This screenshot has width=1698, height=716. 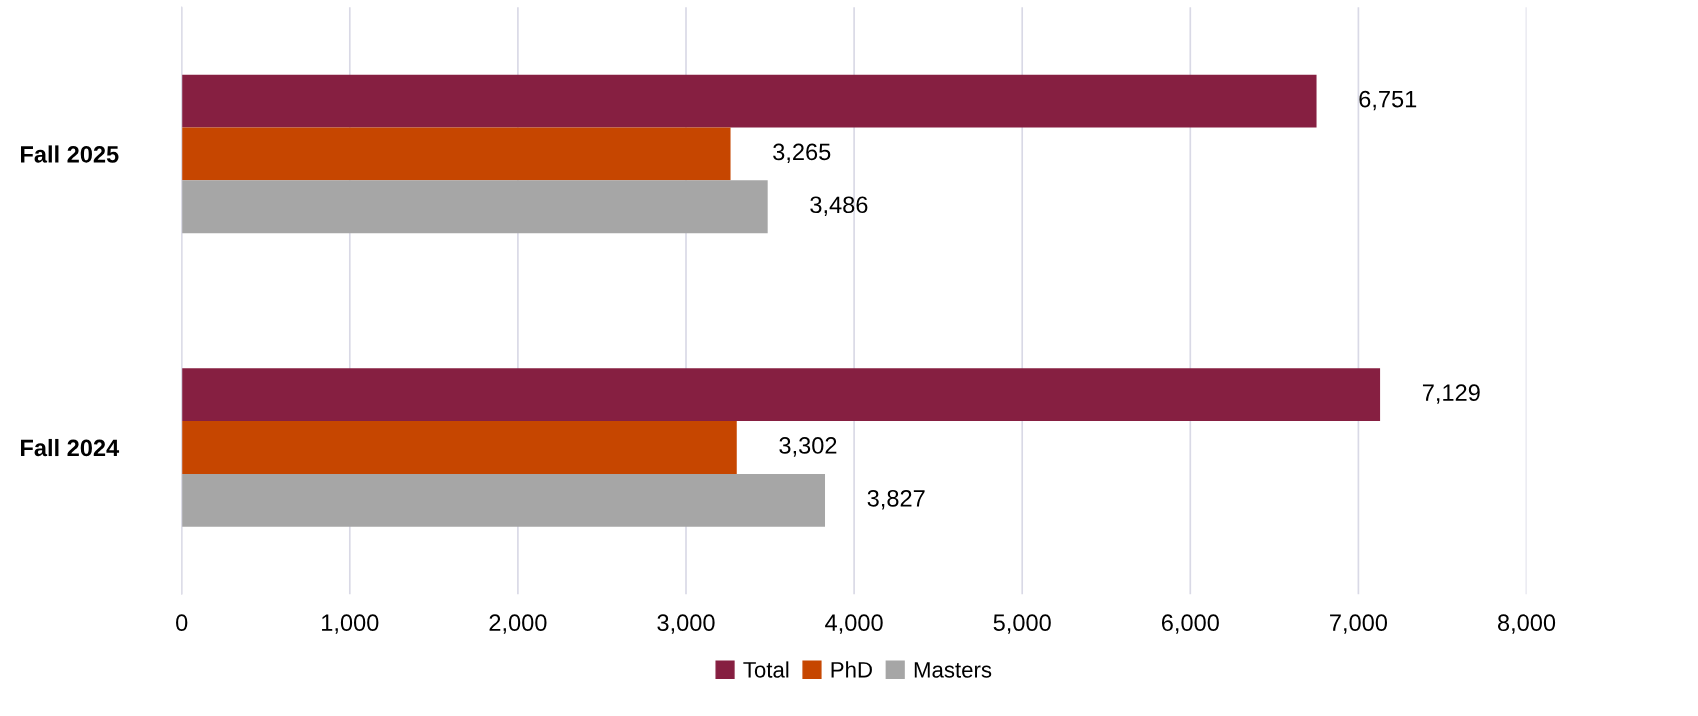 I want to click on x-tick-label: 1,000, so click(x=350, y=624).